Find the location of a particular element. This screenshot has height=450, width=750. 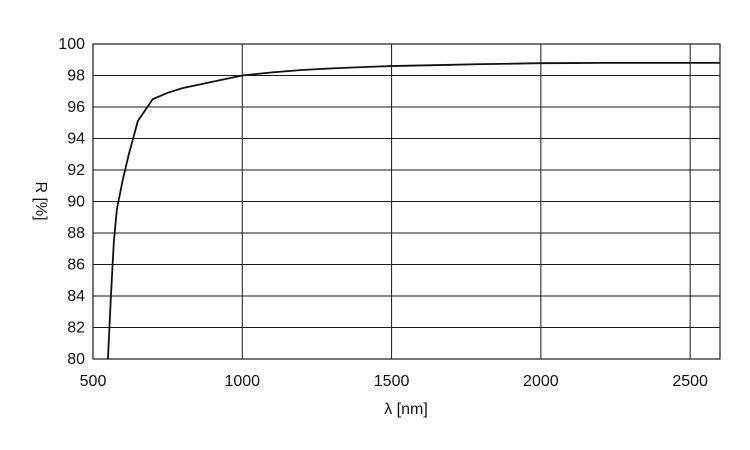

y-tick-label: 88 is located at coordinates (76, 233).